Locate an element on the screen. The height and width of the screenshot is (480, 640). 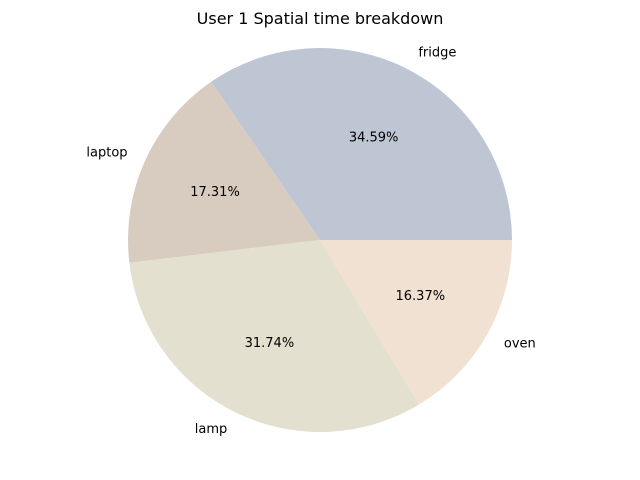
pie-pct-fridge: 34.59% is located at coordinates (374, 138).